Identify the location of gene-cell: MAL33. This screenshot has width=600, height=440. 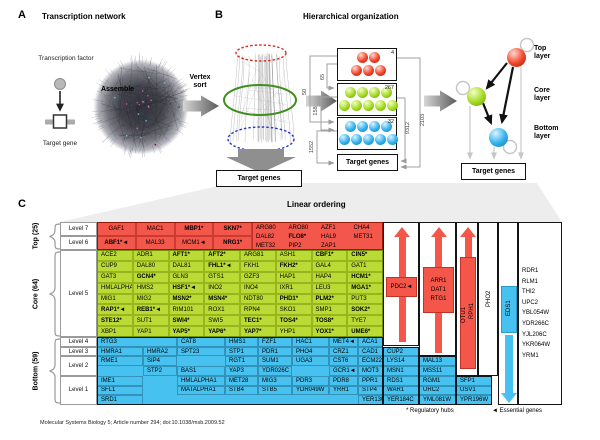
(155, 243).